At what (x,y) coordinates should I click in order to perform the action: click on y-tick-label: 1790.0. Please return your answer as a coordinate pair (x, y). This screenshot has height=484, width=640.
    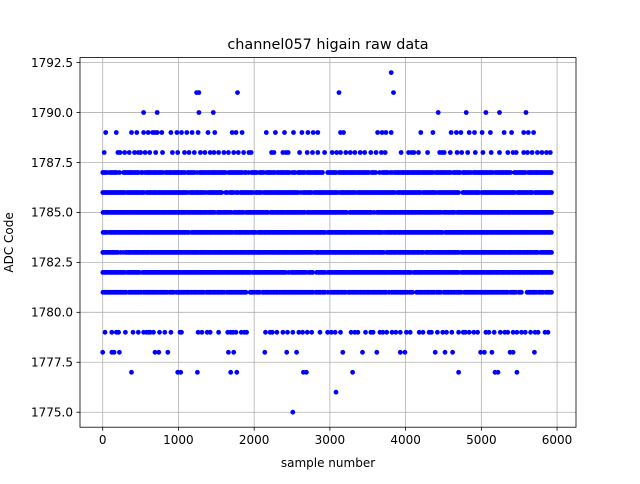
    Looking at the image, I should click on (52, 113).